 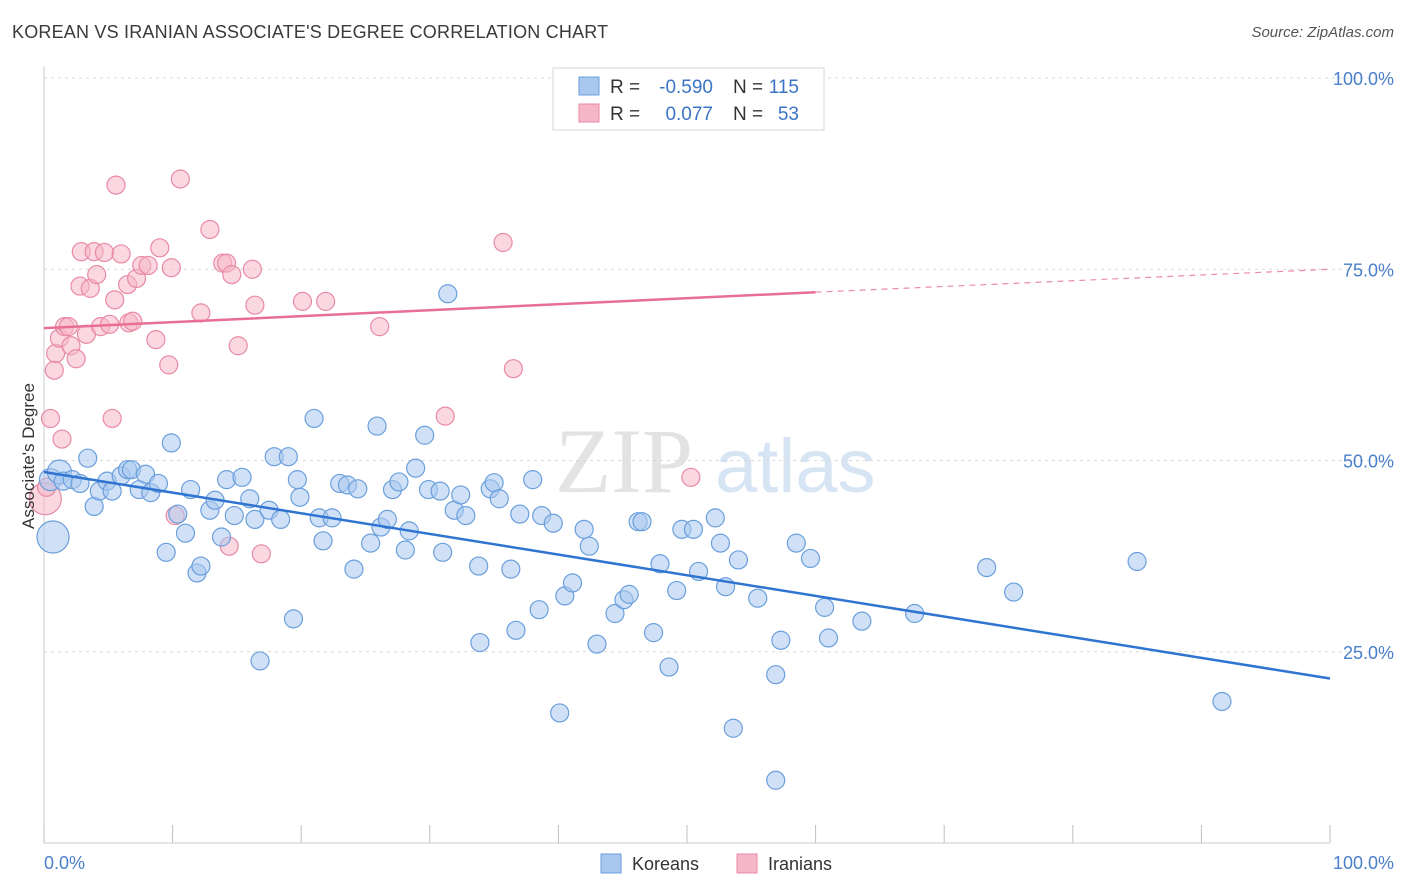 What do you see at coordinates (1368, 462) in the screenshot?
I see `y-tick-label: 50.0%` at bounding box center [1368, 462].